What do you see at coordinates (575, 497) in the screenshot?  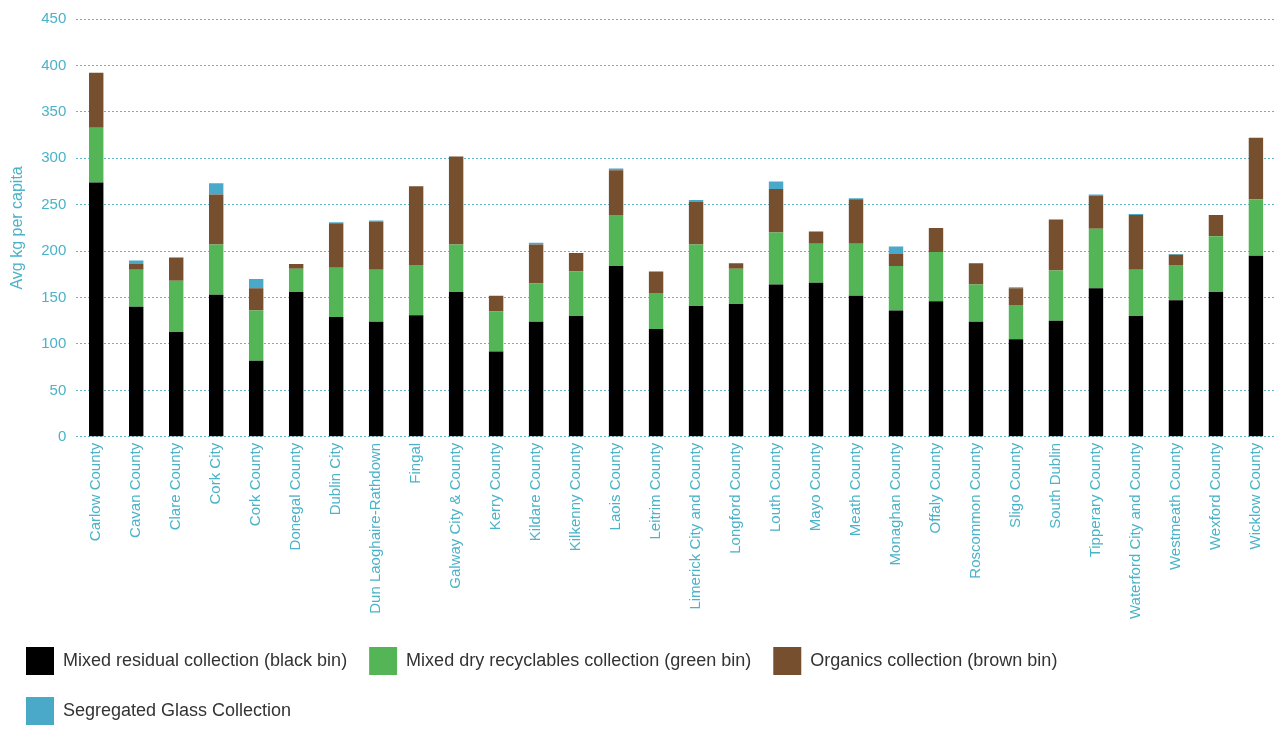 I see `x-tick-label: Kilkenny County` at bounding box center [575, 497].